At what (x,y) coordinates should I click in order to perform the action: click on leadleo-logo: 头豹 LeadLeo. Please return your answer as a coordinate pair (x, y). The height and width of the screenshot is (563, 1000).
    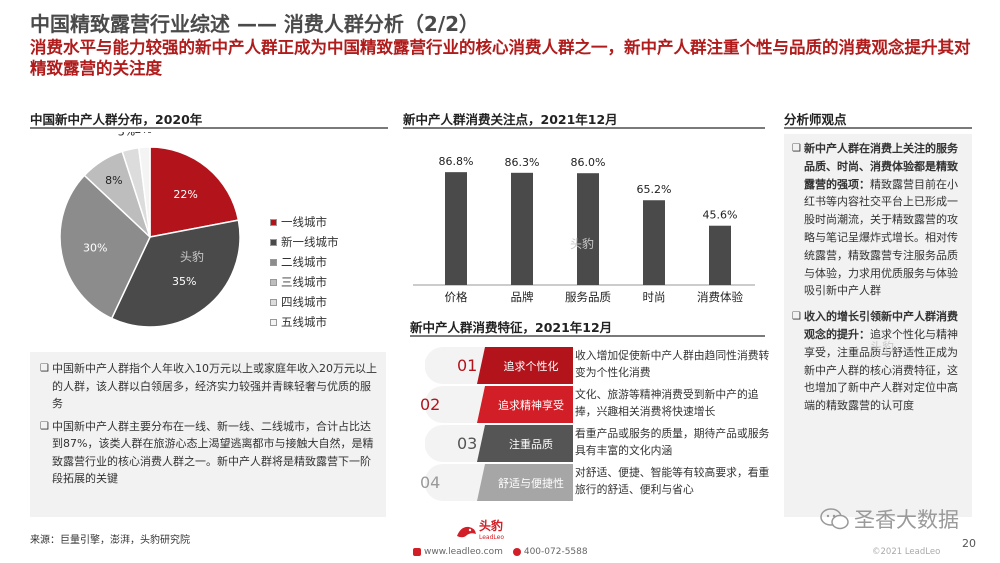
    Looking at the image, I should click on (480, 531).